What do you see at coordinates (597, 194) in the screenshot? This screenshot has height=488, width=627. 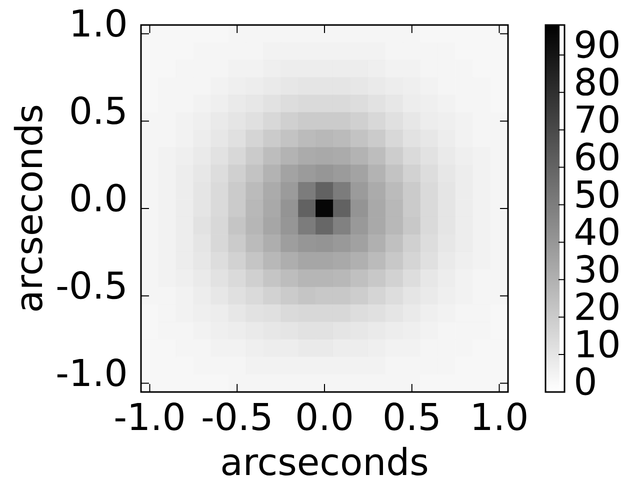 I see `color-bar-label: 50` at bounding box center [597, 194].